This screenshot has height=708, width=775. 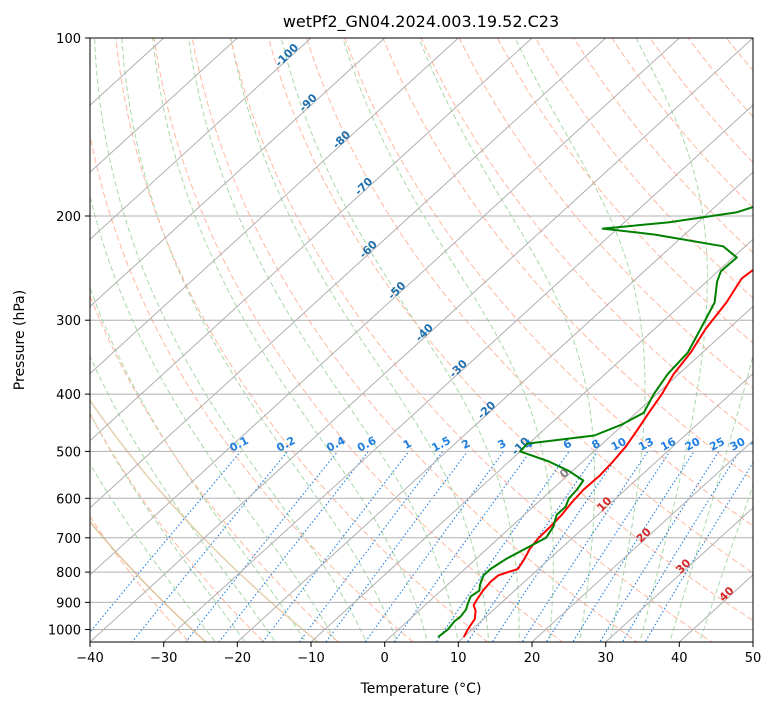 I want to click on y-tick-label: 800, so click(x=68, y=573).